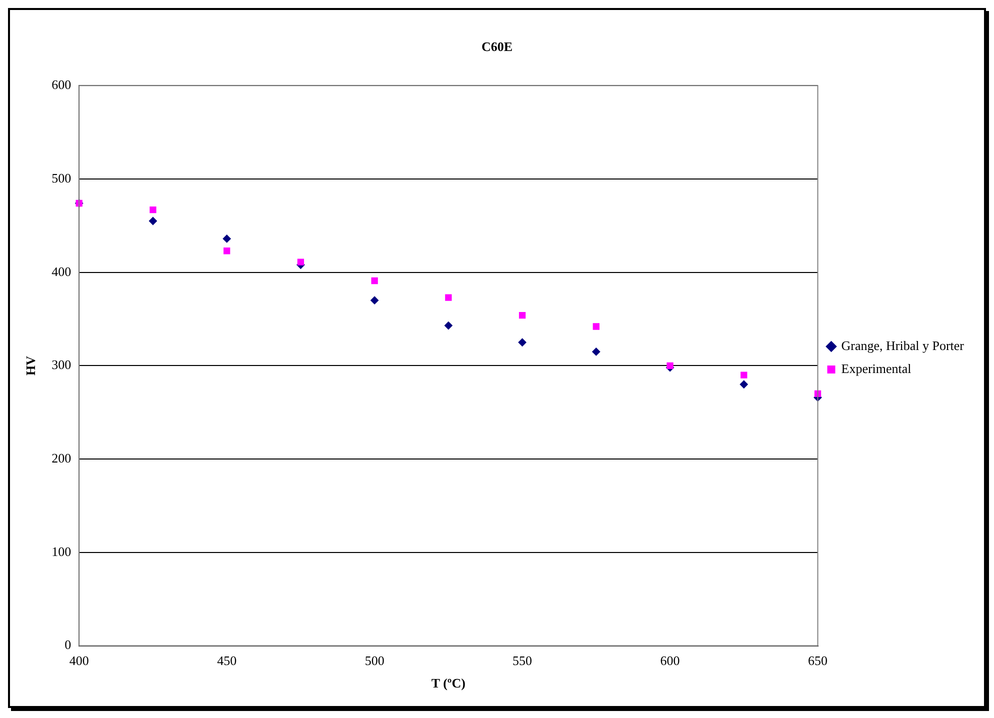  Describe the element at coordinates (62, 364) in the screenshot. I see `y-tick-label: 300` at that location.